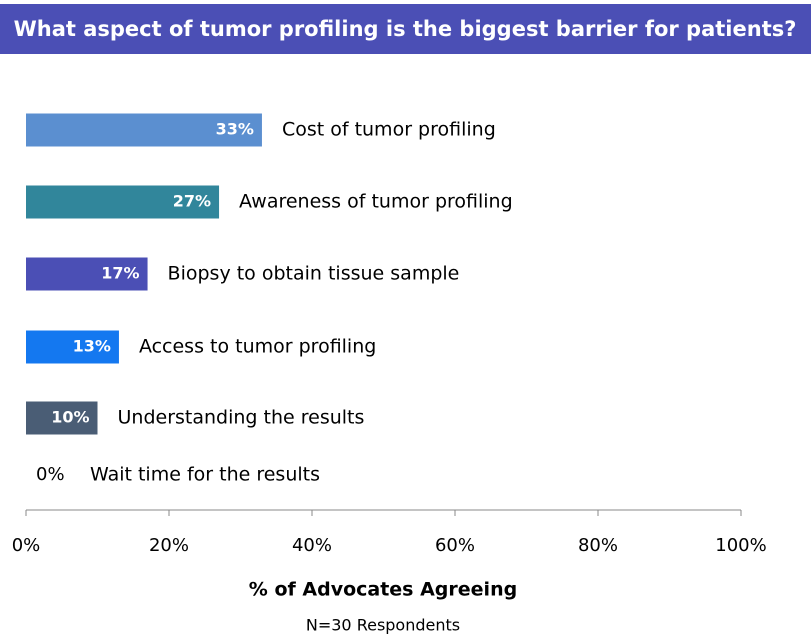  Describe the element at coordinates (598, 545) in the screenshot. I see `x-tick-label: 80%` at that location.